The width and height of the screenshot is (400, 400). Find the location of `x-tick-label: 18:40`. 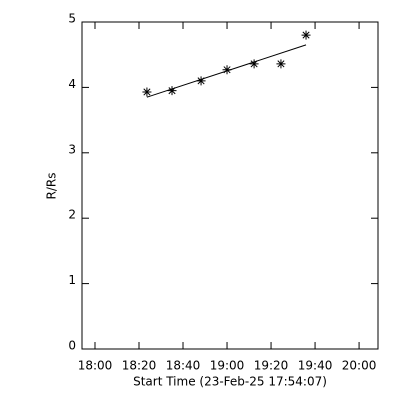

x-tick-label: 18:40 is located at coordinates (183, 366).